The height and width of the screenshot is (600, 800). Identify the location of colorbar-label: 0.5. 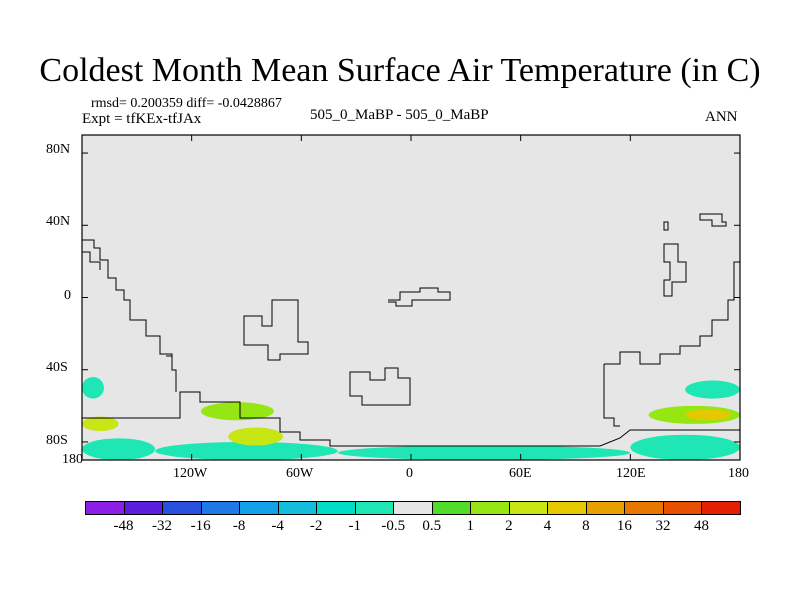
(432, 526).